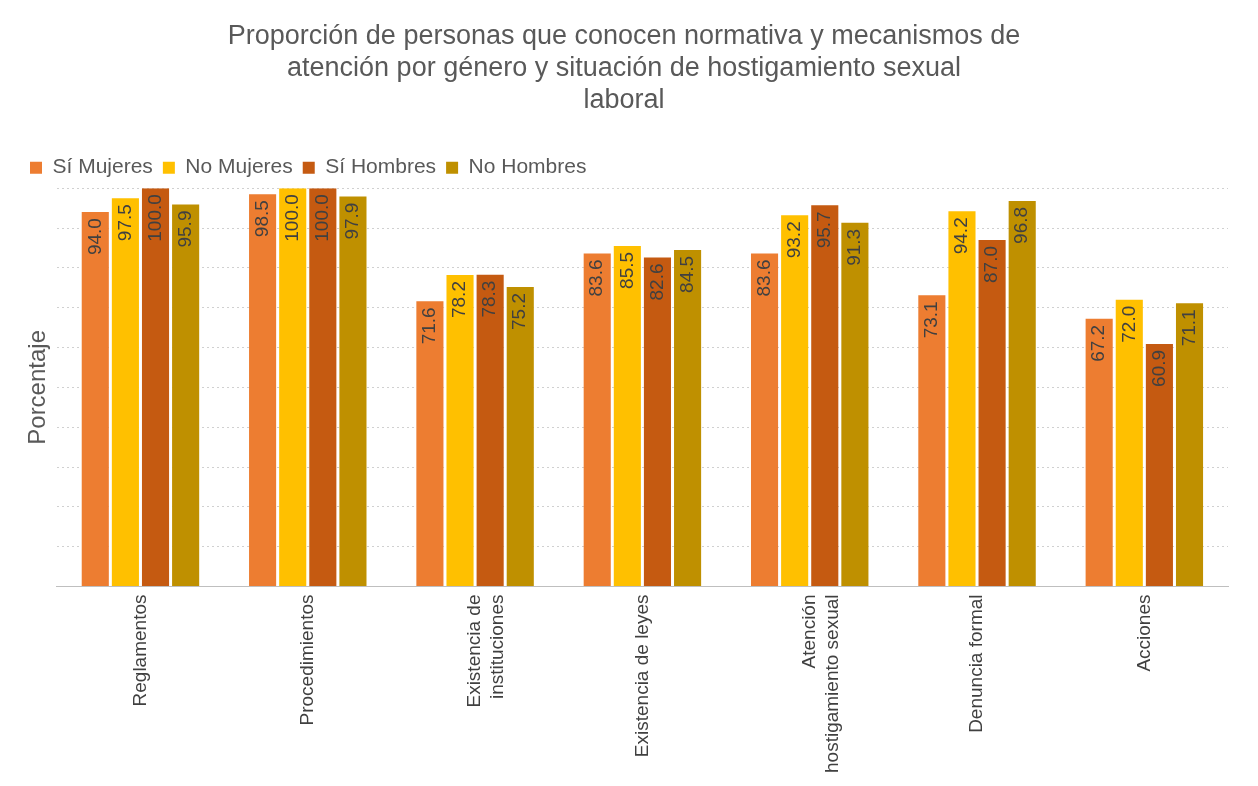 This screenshot has height=786, width=1258. I want to click on chart-title: Proporción de personas que conocen normativa y mecanismos de atención por género y situación de hostigamiento sexual laboral, so click(624, 67).